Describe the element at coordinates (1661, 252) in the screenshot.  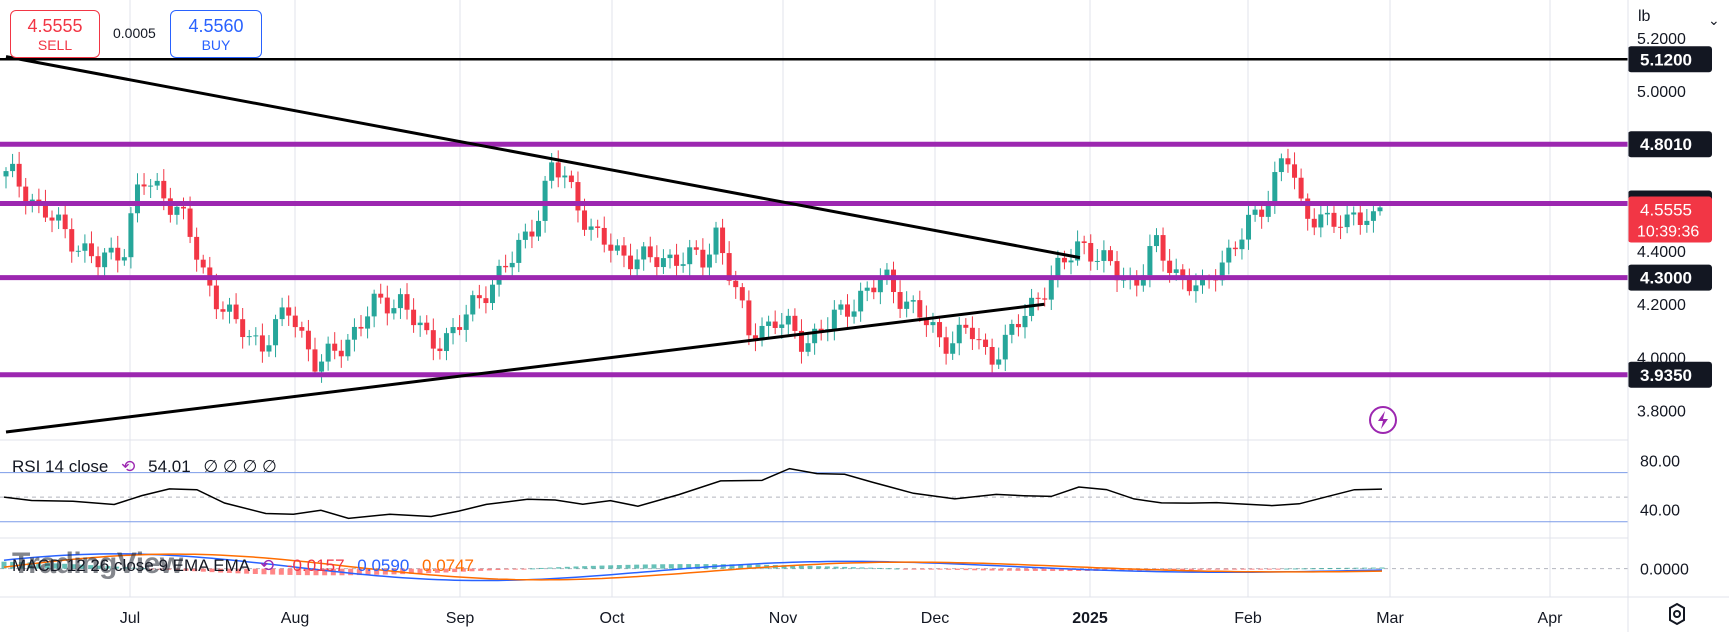
I see `price-axis-tick: 4.4000` at that location.